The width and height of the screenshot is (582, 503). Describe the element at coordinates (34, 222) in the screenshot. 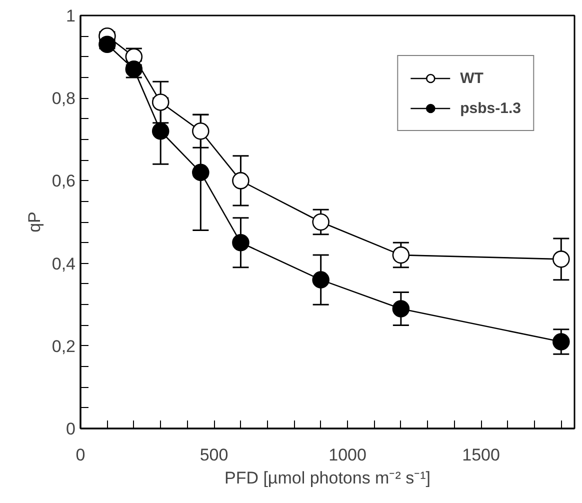

I see `y-axis-title: qP` at that location.